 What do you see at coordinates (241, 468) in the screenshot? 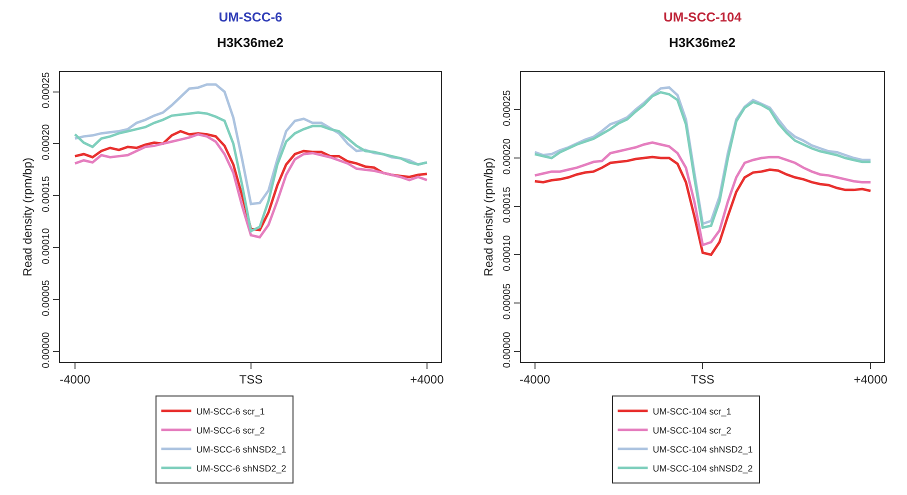
I see `legend-label: UM-SCC-6 shNSD2_2` at bounding box center [241, 468].